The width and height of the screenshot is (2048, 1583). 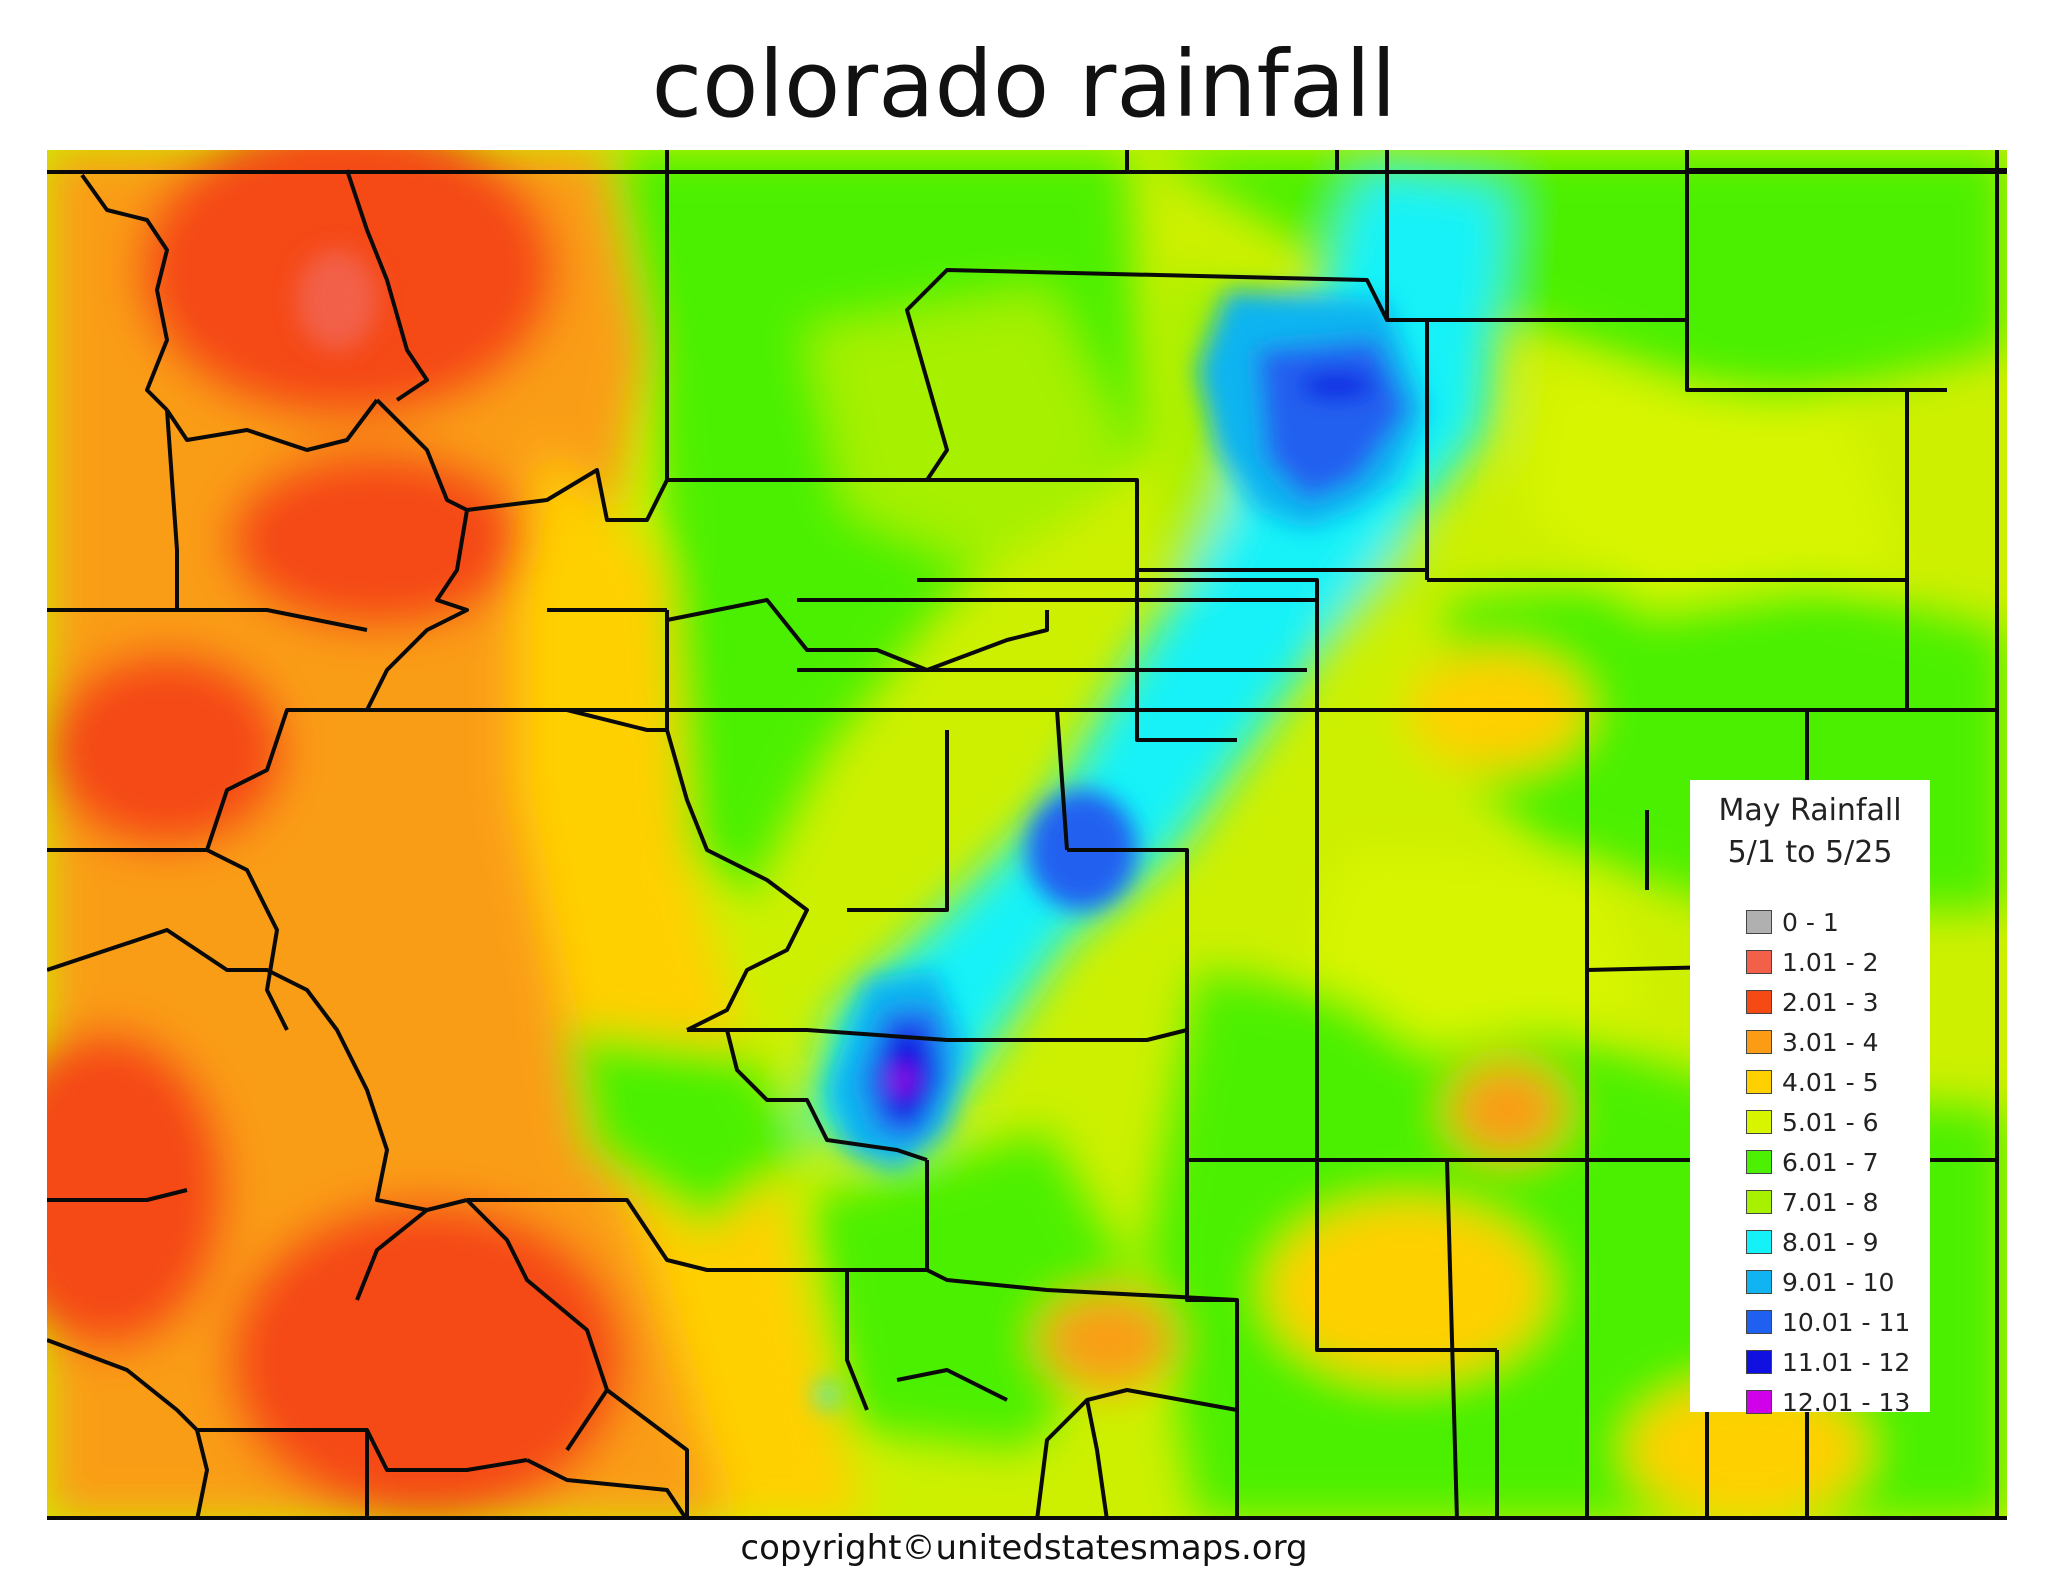 I want to click on legend-label: 5.01 - 6, so click(x=1830, y=1122).